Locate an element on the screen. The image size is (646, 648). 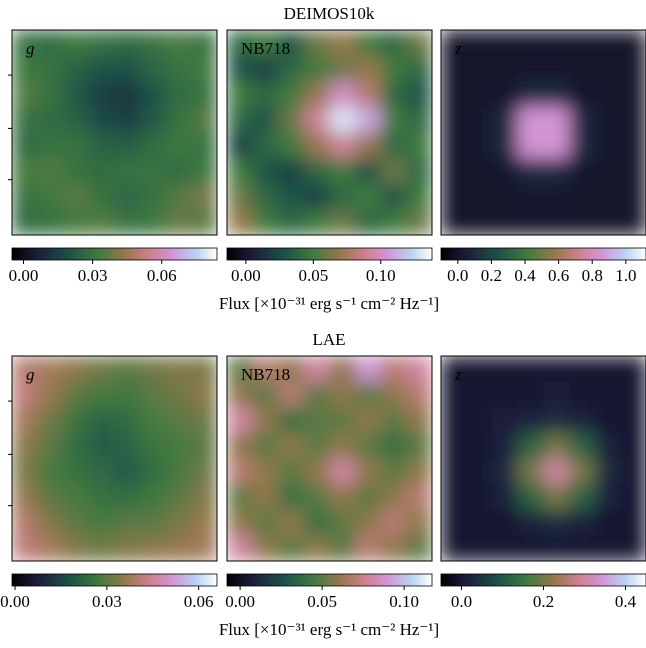
panel-label: g is located at coordinates (30, 48).